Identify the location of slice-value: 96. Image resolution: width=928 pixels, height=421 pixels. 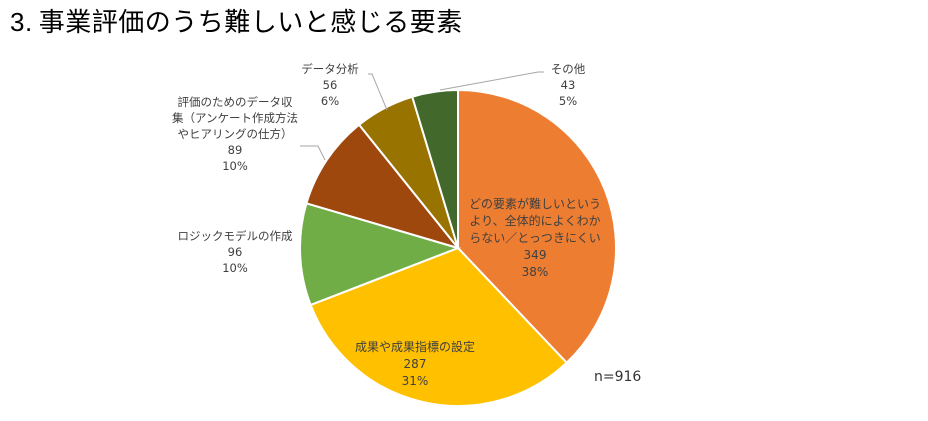
(235, 252).